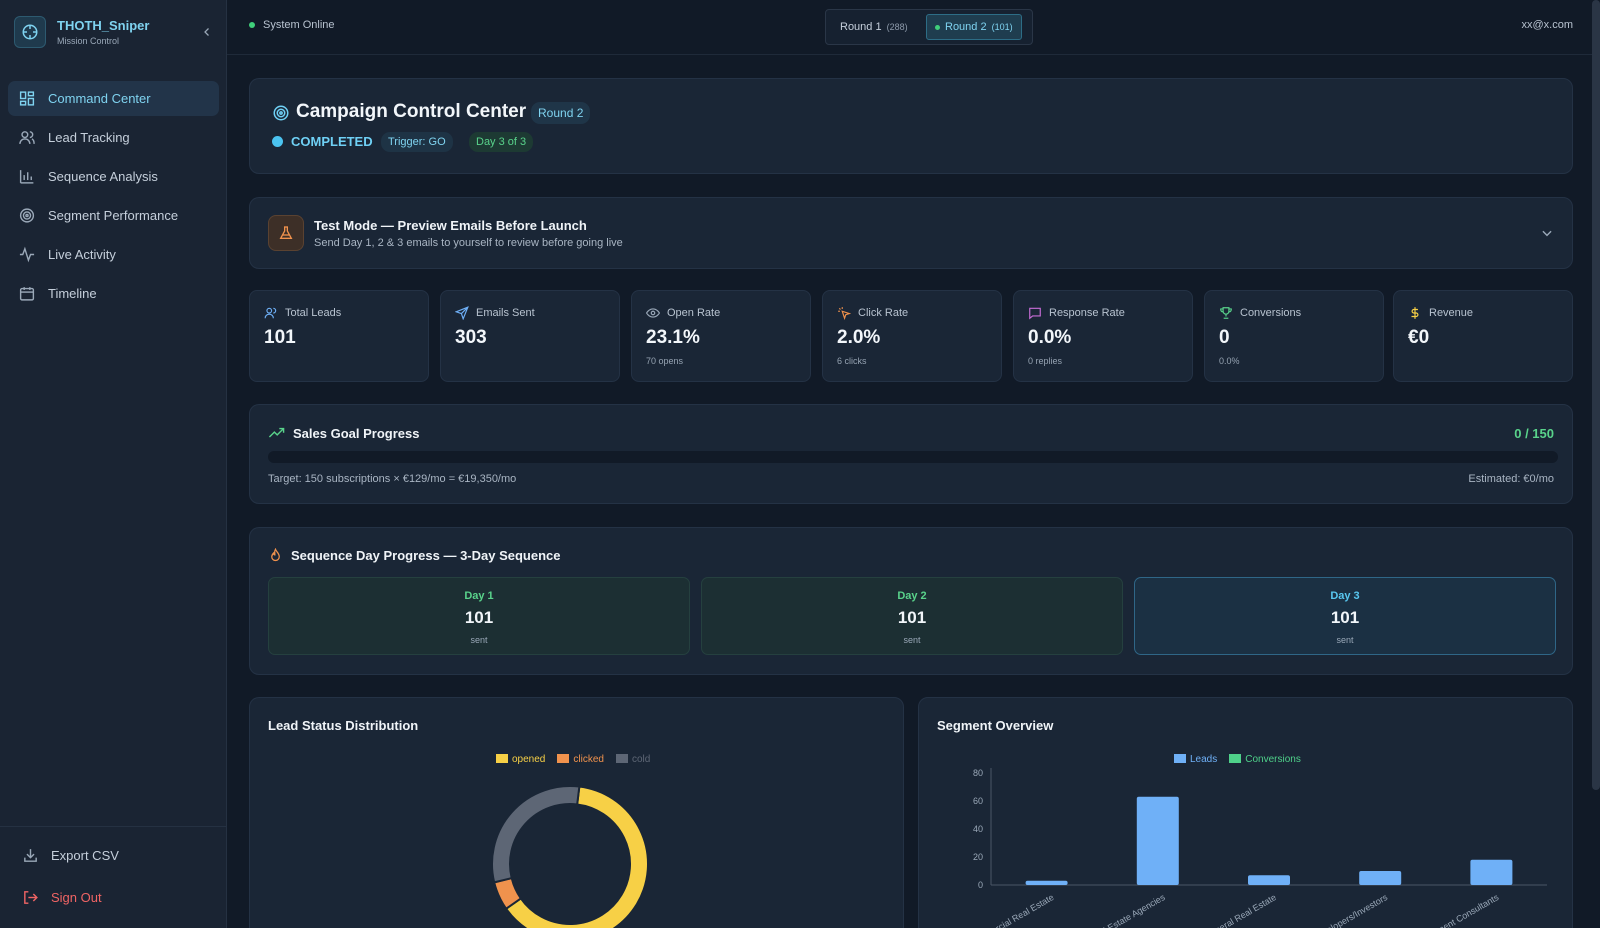  What do you see at coordinates (561, 113) in the screenshot?
I see `round-badge: Round 2` at bounding box center [561, 113].